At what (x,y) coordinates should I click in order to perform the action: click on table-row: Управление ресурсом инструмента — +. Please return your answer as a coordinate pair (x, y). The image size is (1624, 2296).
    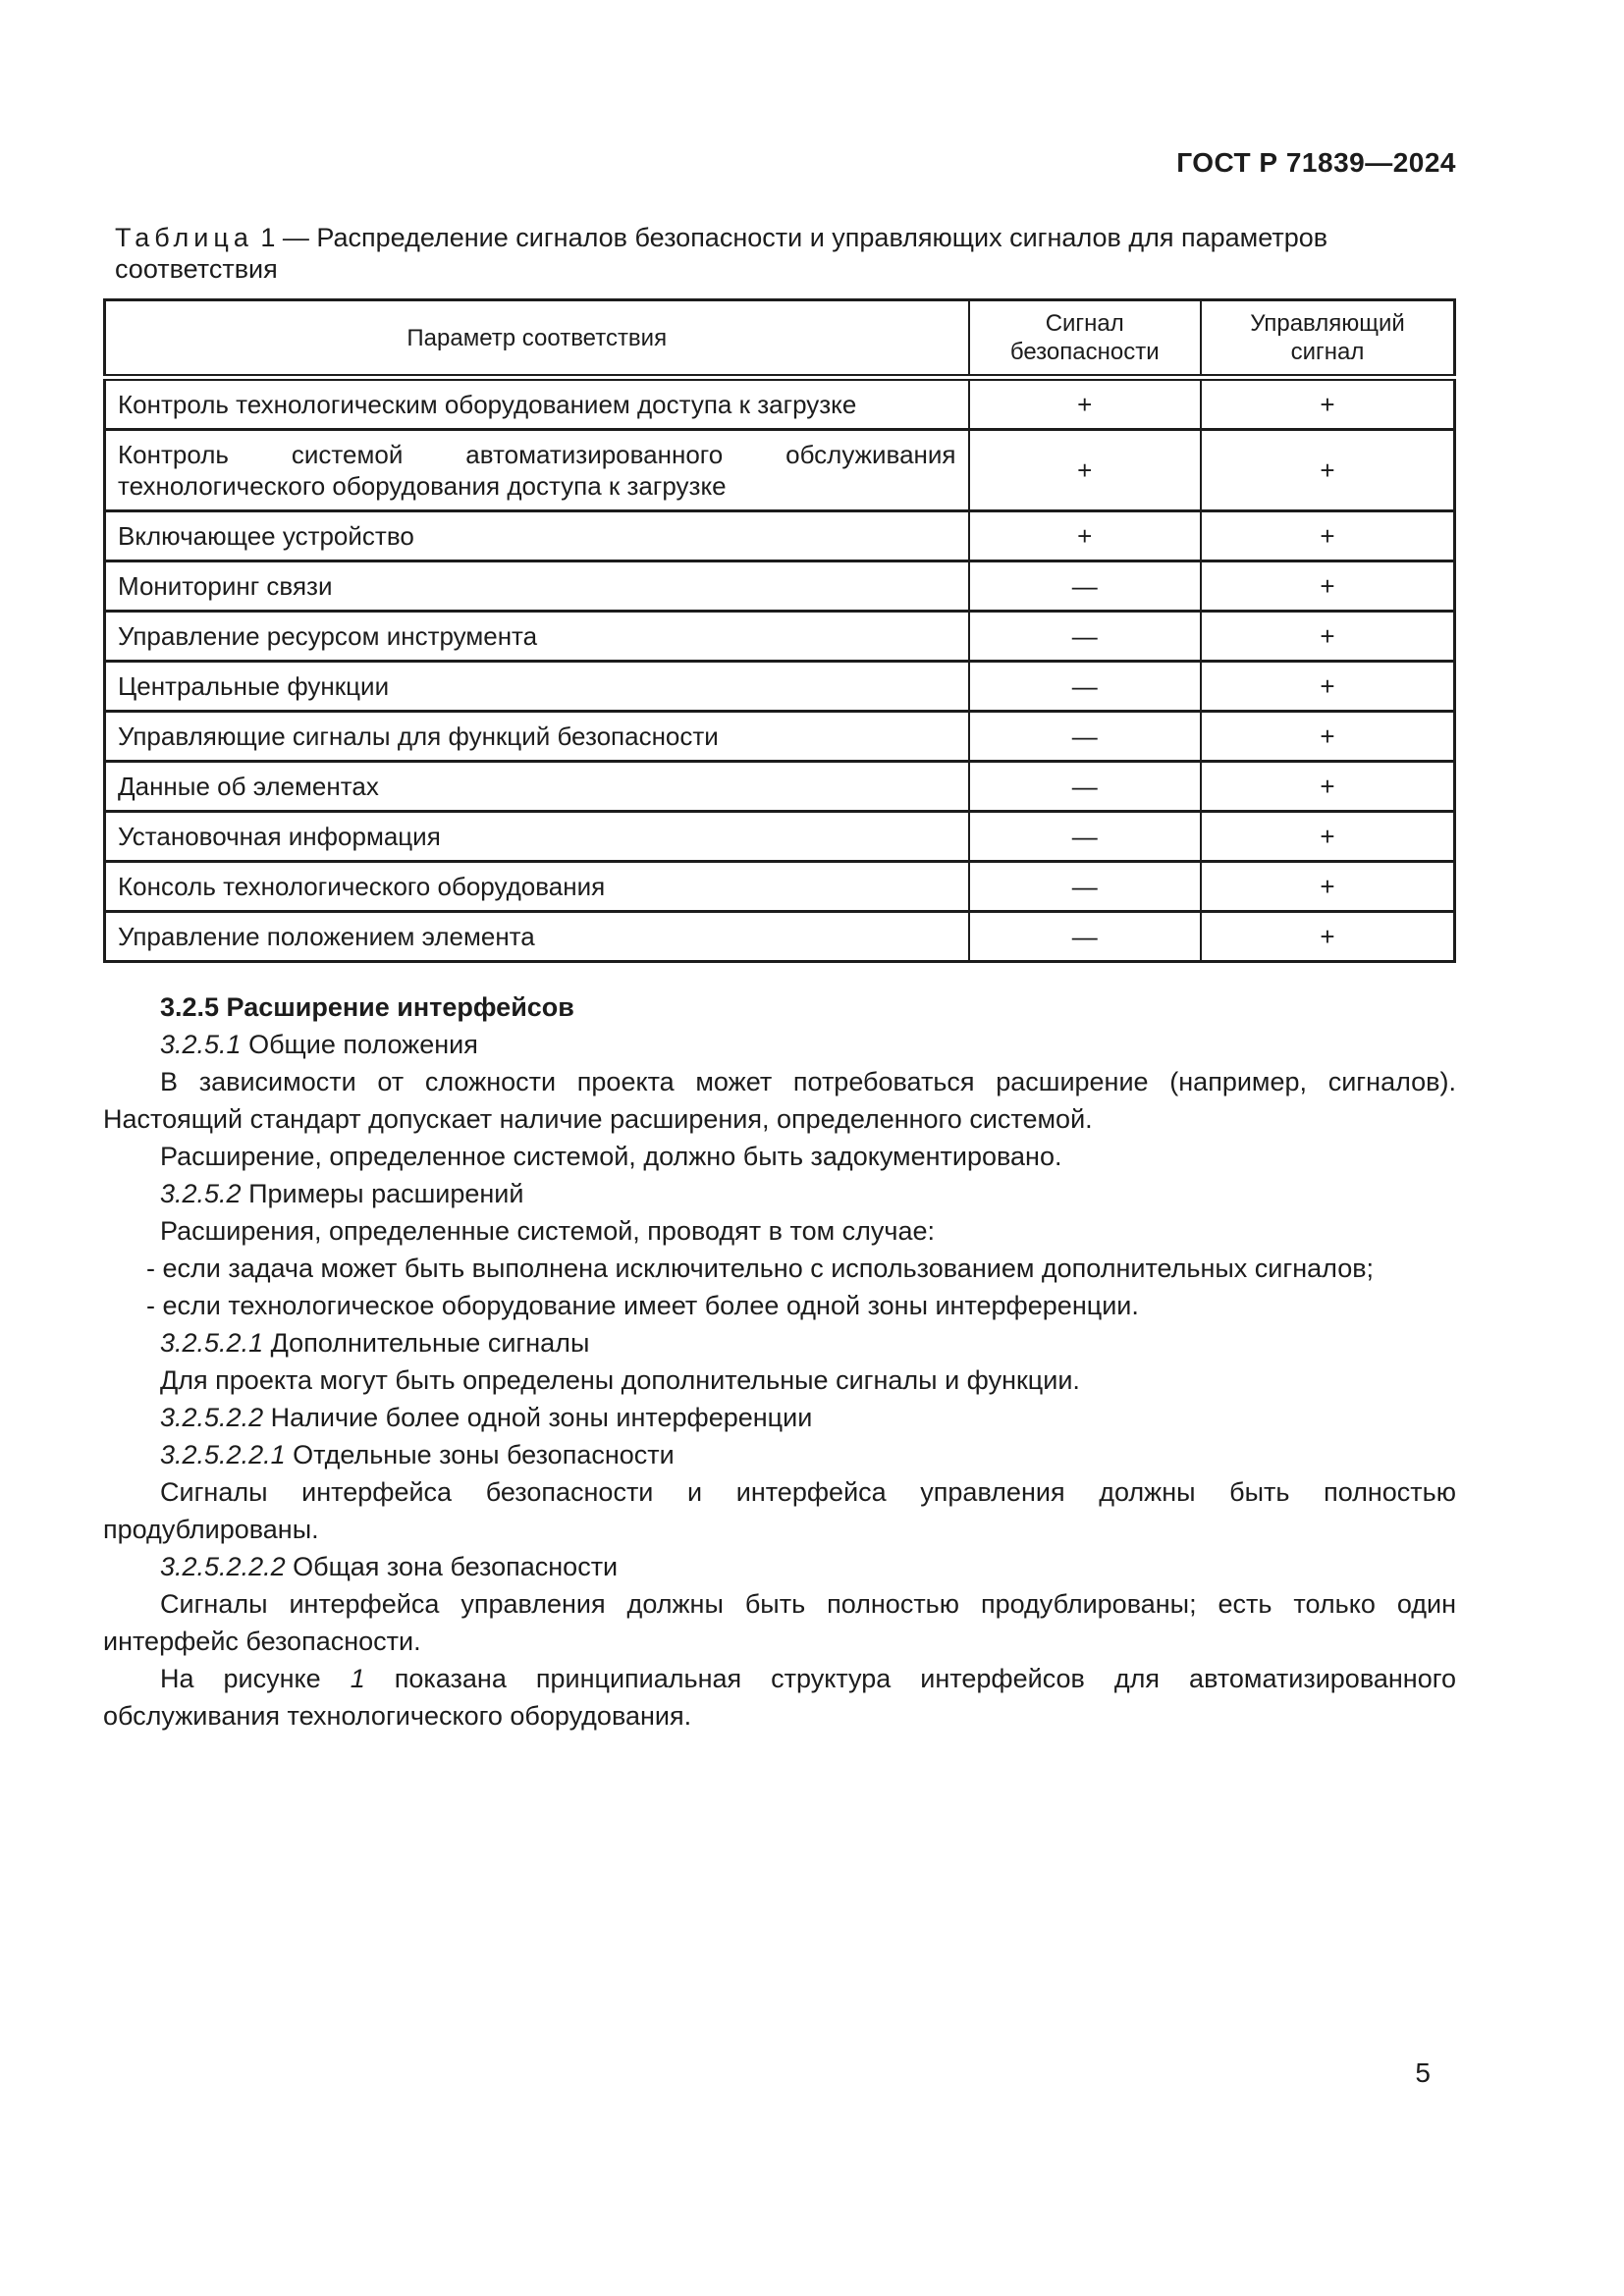
    Looking at the image, I should click on (779, 636).